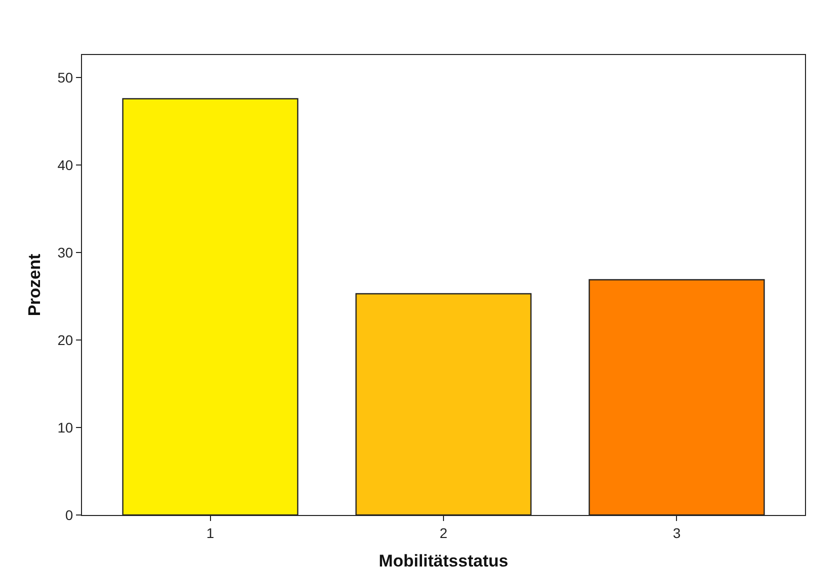 This screenshot has height=587, width=814. Describe the element at coordinates (66, 252) in the screenshot. I see `y-tick-label: 30` at that location.